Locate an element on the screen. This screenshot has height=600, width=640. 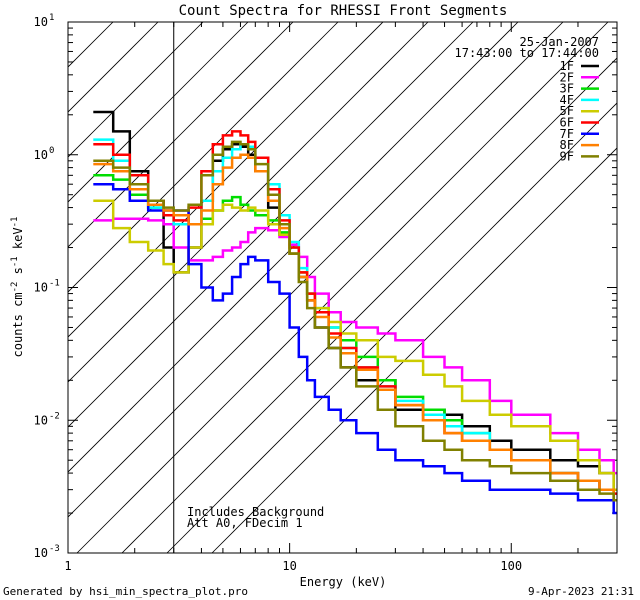
y-tick-exponent: -2 is located at coordinates (54, 416).